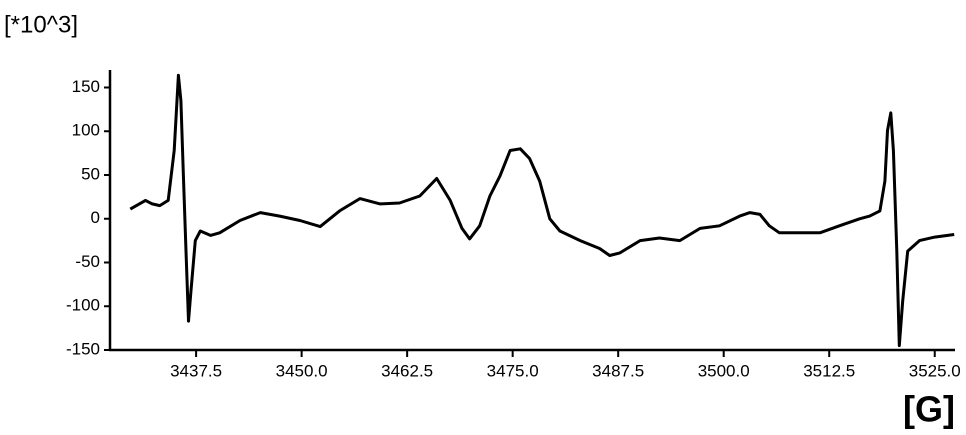 This screenshot has height=435, width=966. I want to click on y-tick-label: 50, so click(90, 173).